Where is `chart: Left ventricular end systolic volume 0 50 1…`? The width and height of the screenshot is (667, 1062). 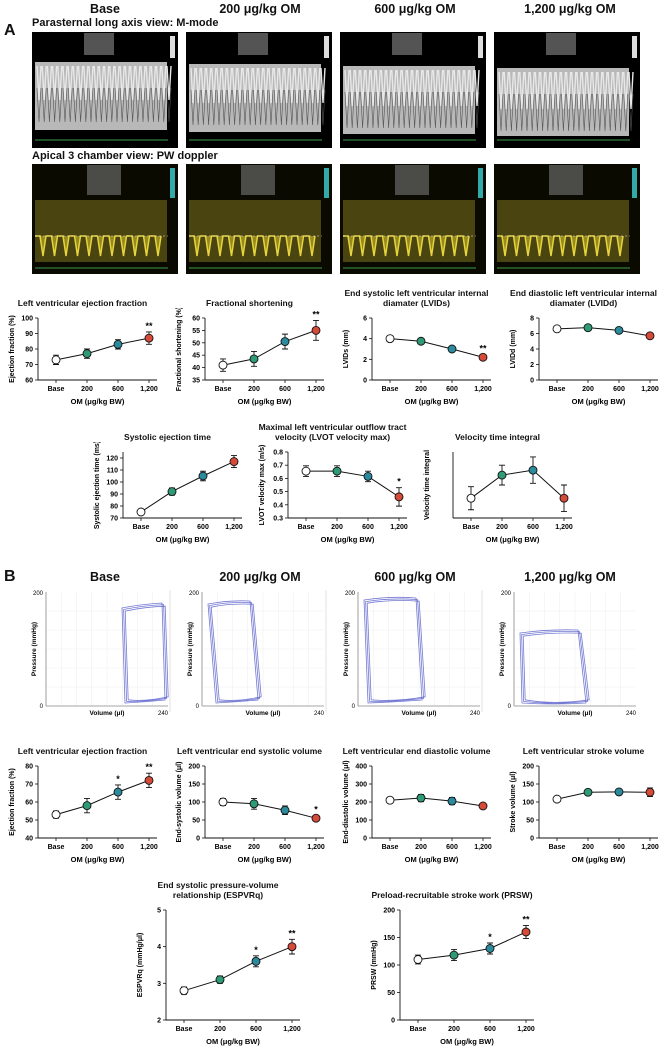
chart: Left ventricular end systolic volume 0 50 1… is located at coordinates (249, 798).